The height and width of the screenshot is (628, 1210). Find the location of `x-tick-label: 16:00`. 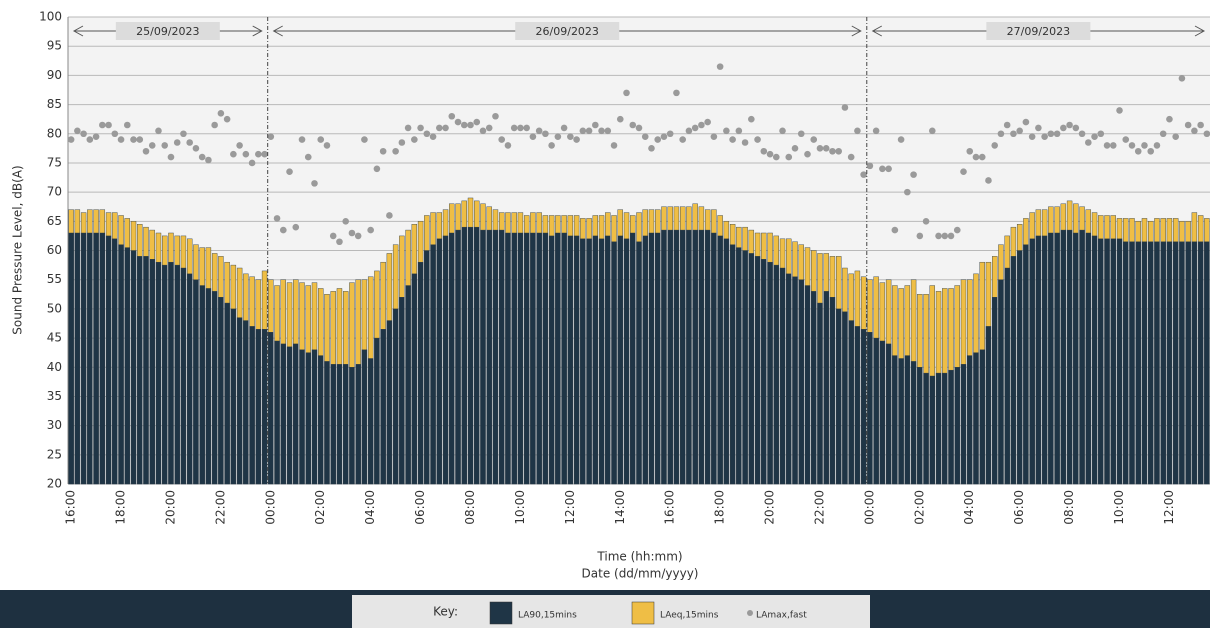

x-tick-label: 16:00 is located at coordinates (71, 507).